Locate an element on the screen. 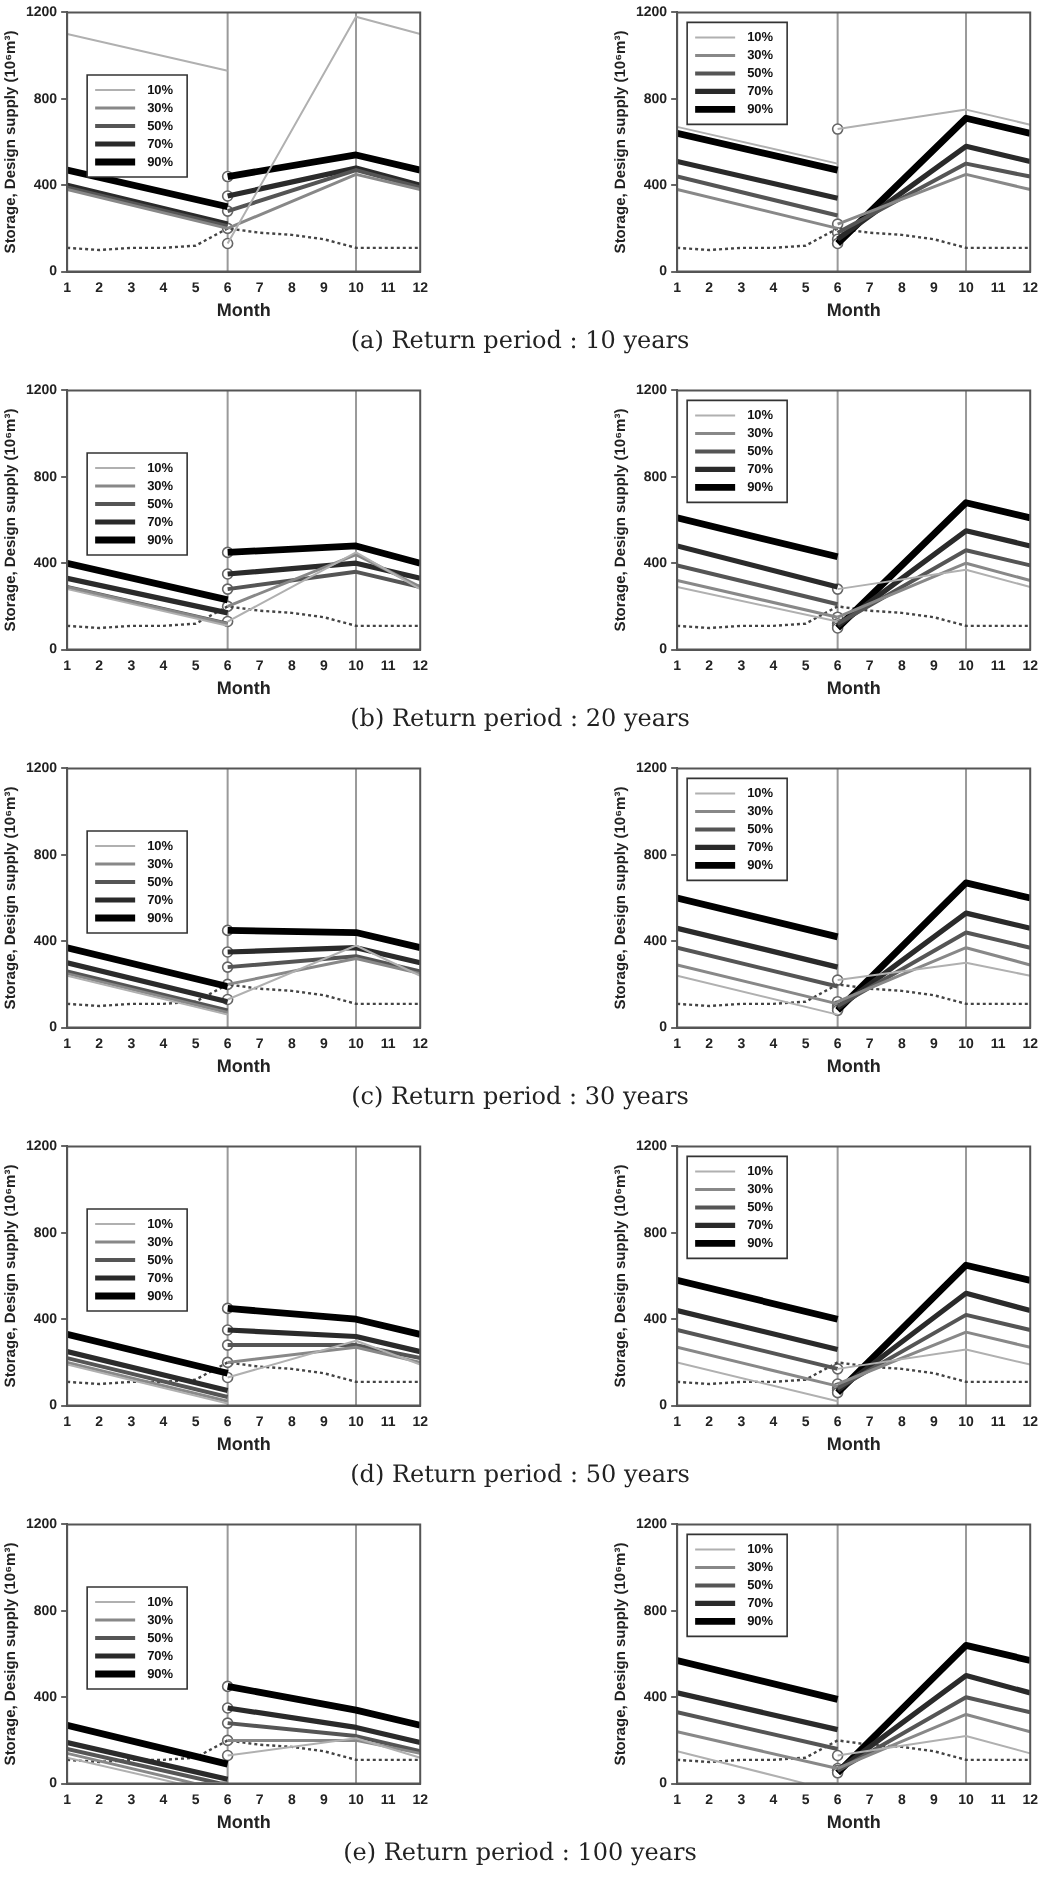  text: (d) Return period : 50 years is located at coordinates (520, 1474).